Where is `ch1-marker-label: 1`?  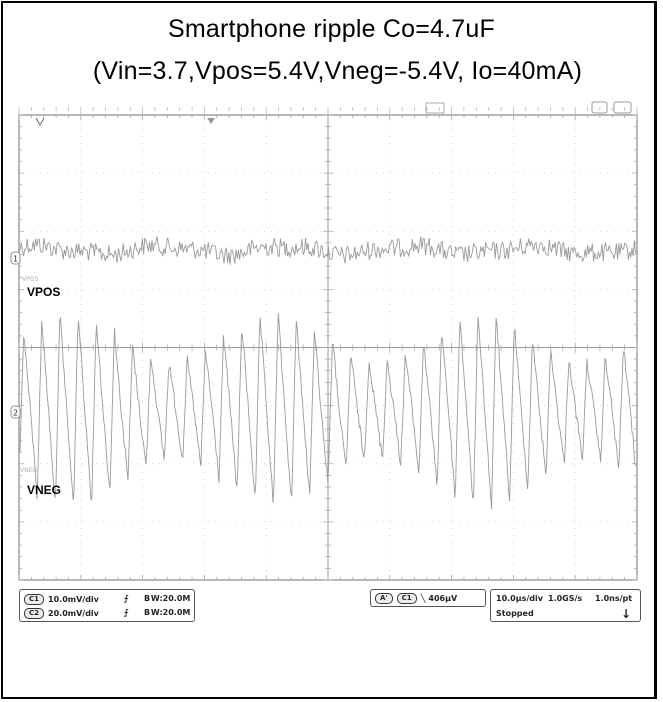
ch1-marker-label: 1 is located at coordinates (15, 259).